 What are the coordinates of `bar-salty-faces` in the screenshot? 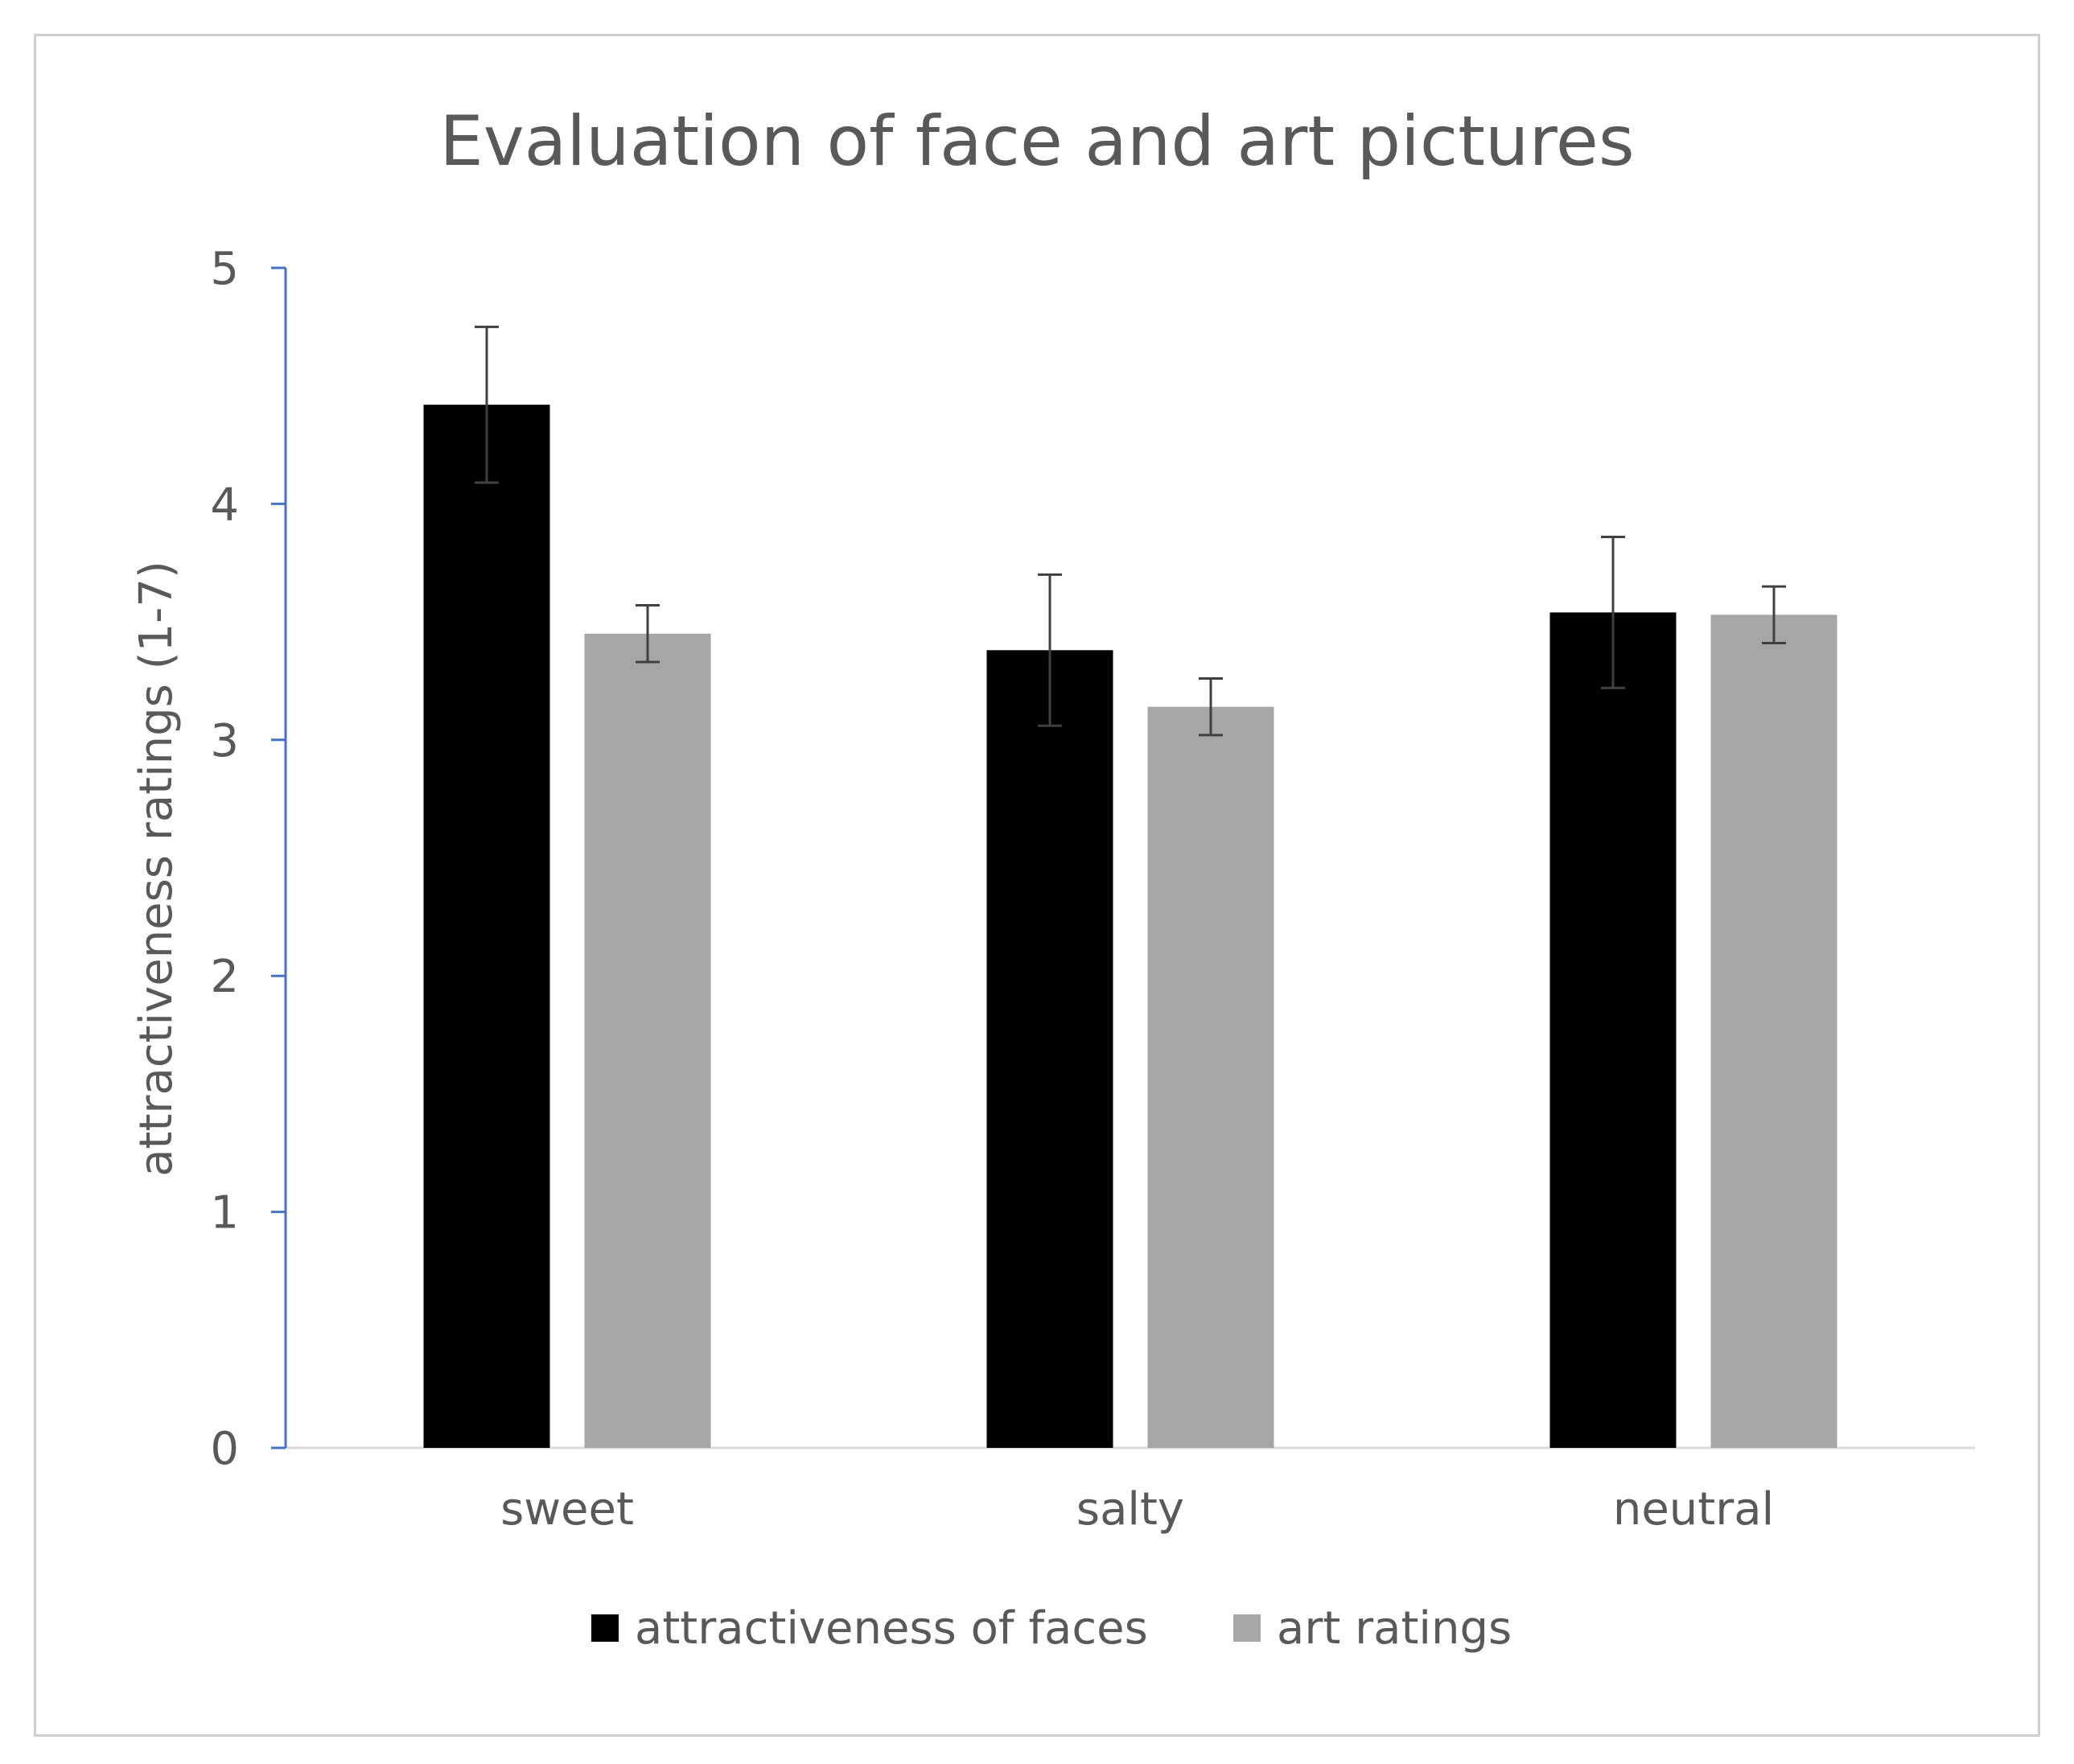 It's located at (1049, 1049).